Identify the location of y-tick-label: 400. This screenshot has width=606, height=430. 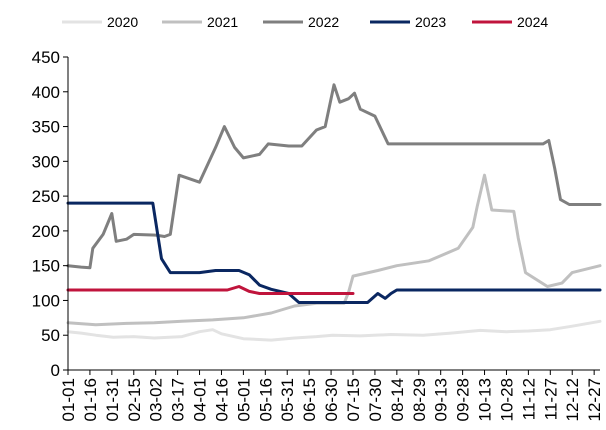
(46, 92).